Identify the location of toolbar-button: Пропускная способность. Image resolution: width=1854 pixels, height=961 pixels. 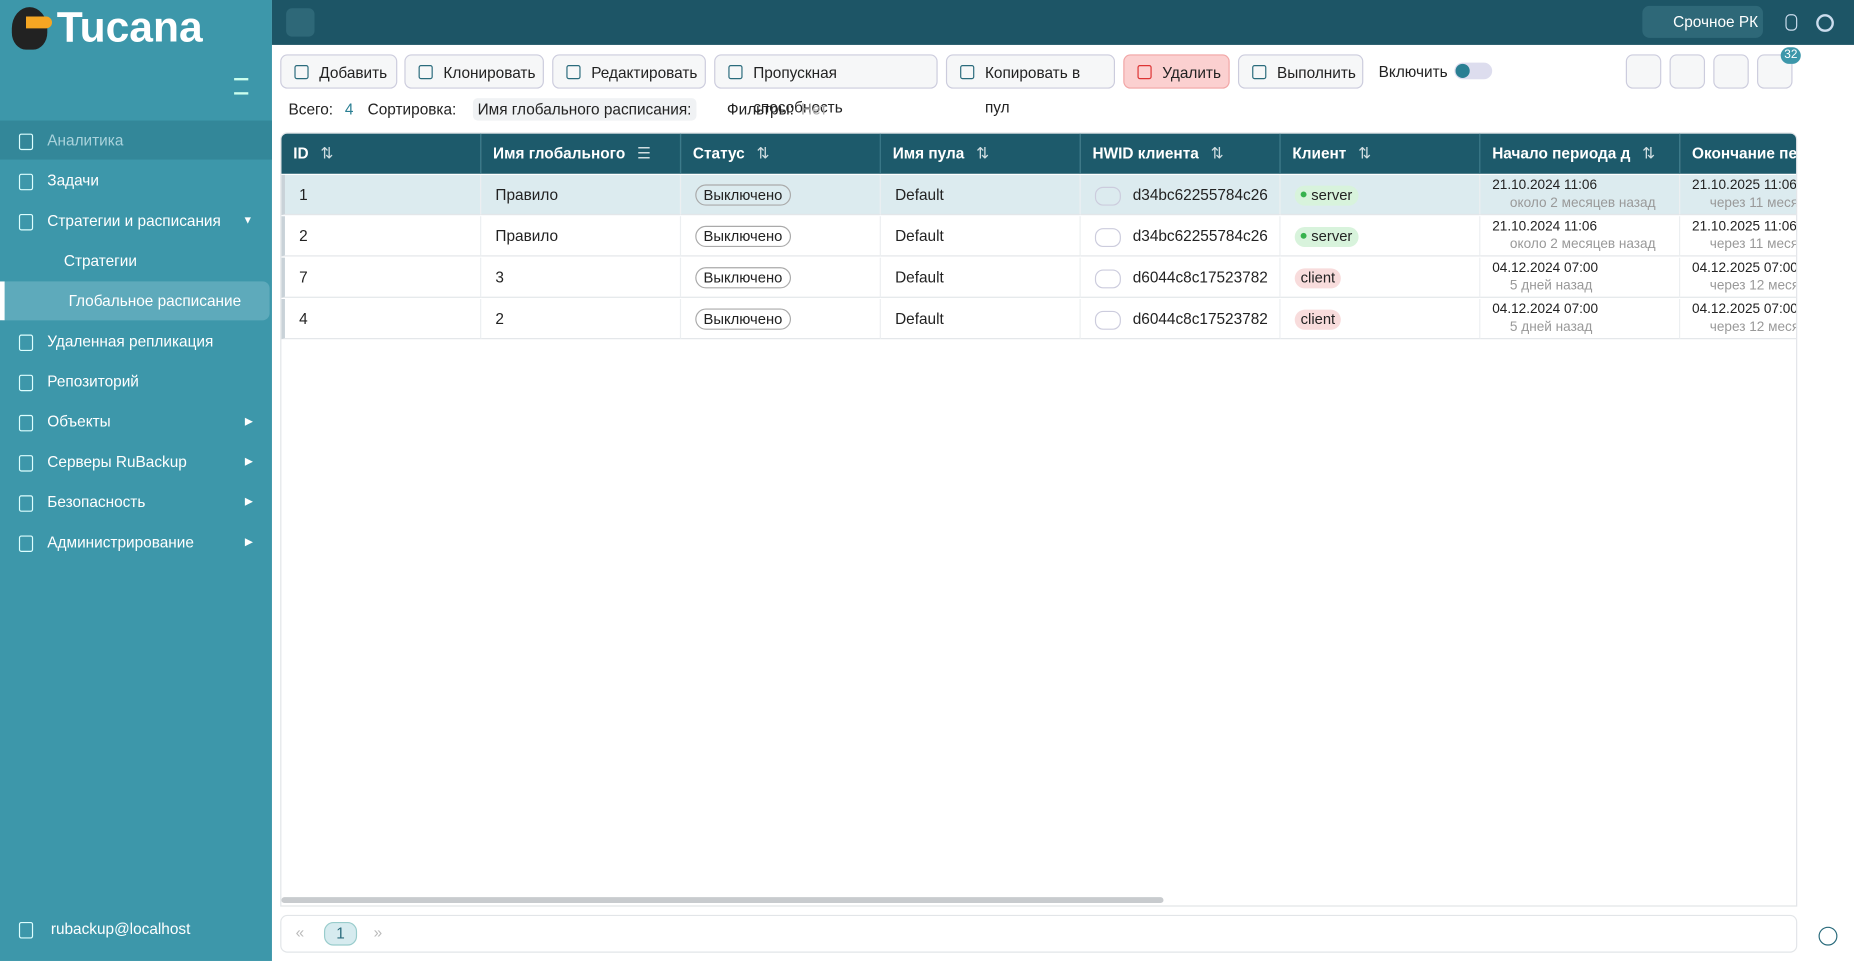
(826, 85).